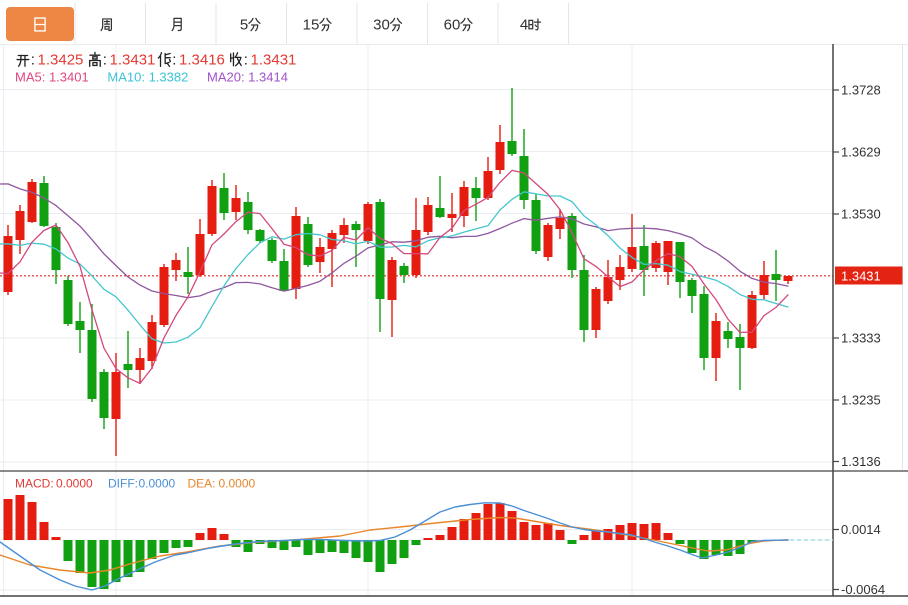  Describe the element at coordinates (861, 461) in the screenshot. I see `svg-text: 1.3136` at that location.